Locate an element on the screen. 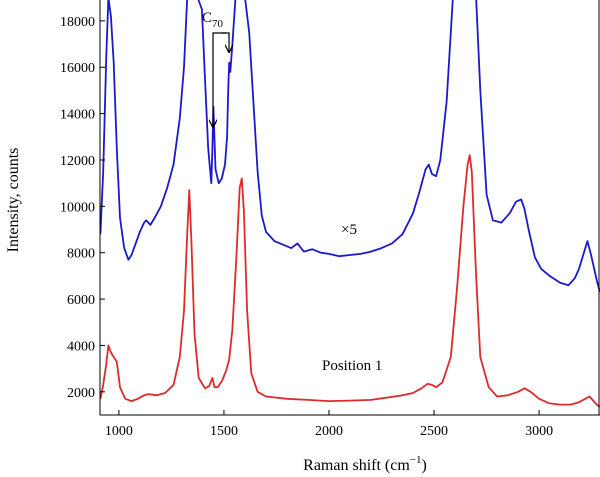 The height and width of the screenshot is (477, 600). y-axis-label: Intensity, counts is located at coordinates (13, 200).